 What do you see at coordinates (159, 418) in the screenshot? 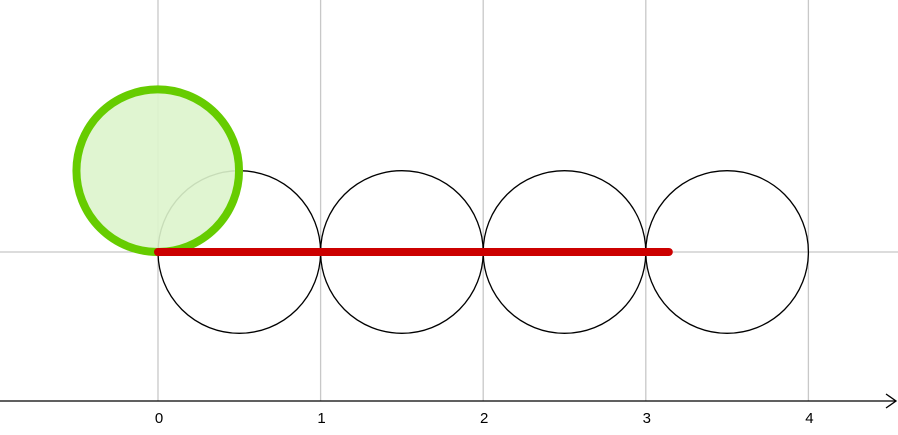
I see `tick-label-0: 0` at bounding box center [159, 418].